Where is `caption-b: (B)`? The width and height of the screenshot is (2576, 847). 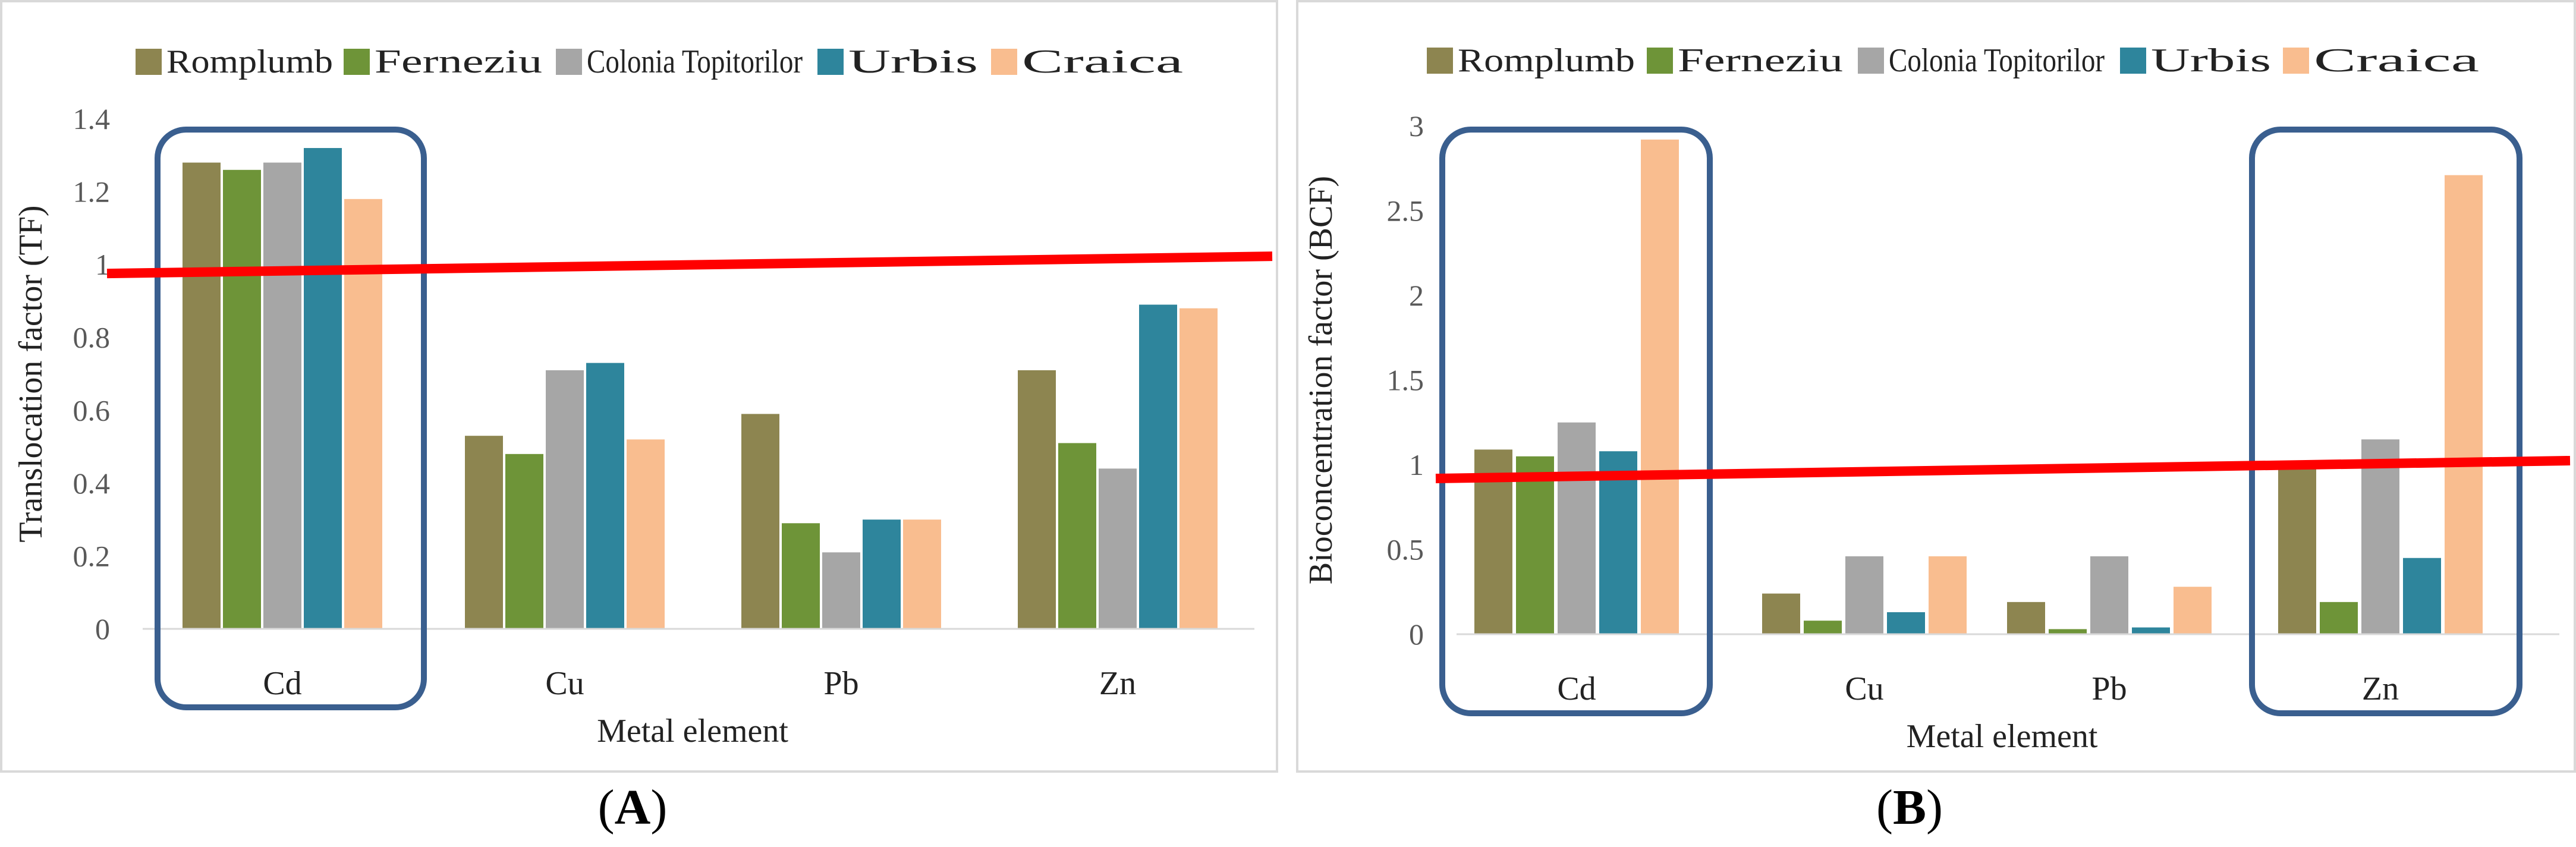
caption-b: (B) is located at coordinates (1909, 807).